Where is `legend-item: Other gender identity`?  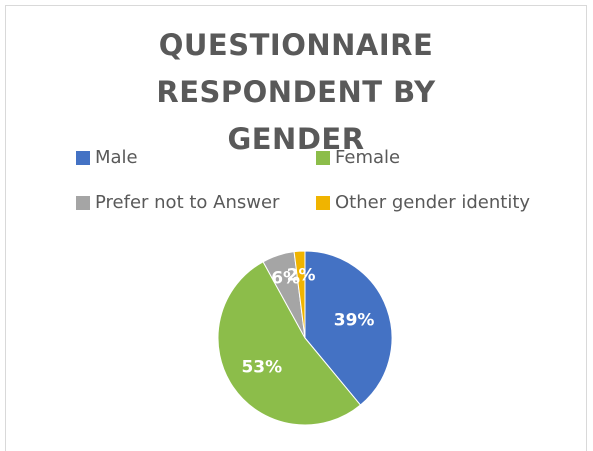 legend-item: Other gender identity is located at coordinates (423, 202).